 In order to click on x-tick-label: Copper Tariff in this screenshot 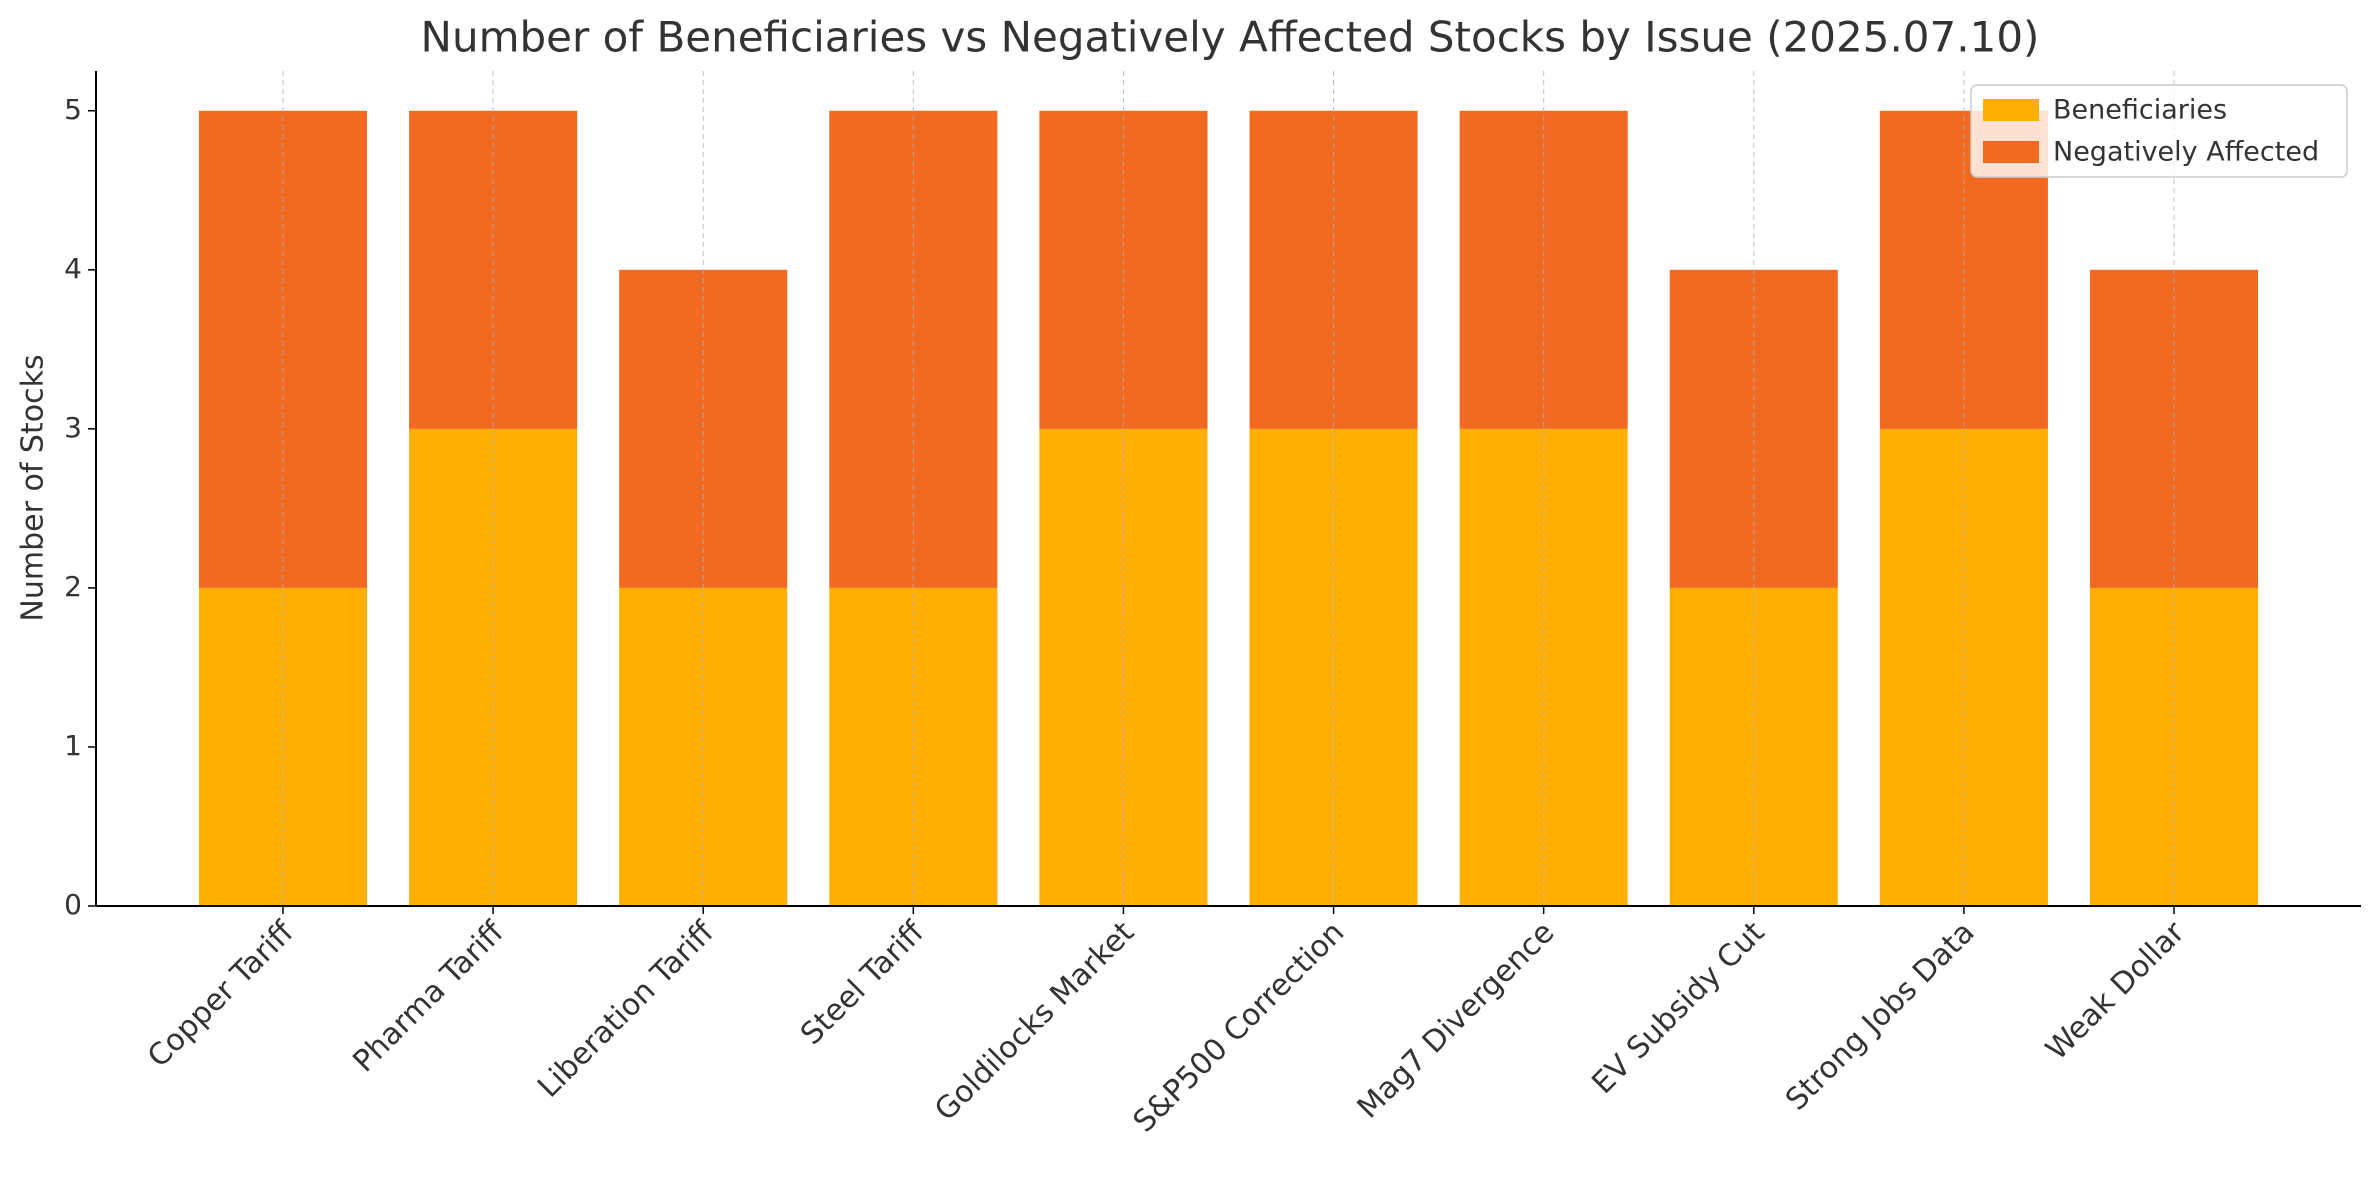, I will do `click(221, 994)`.